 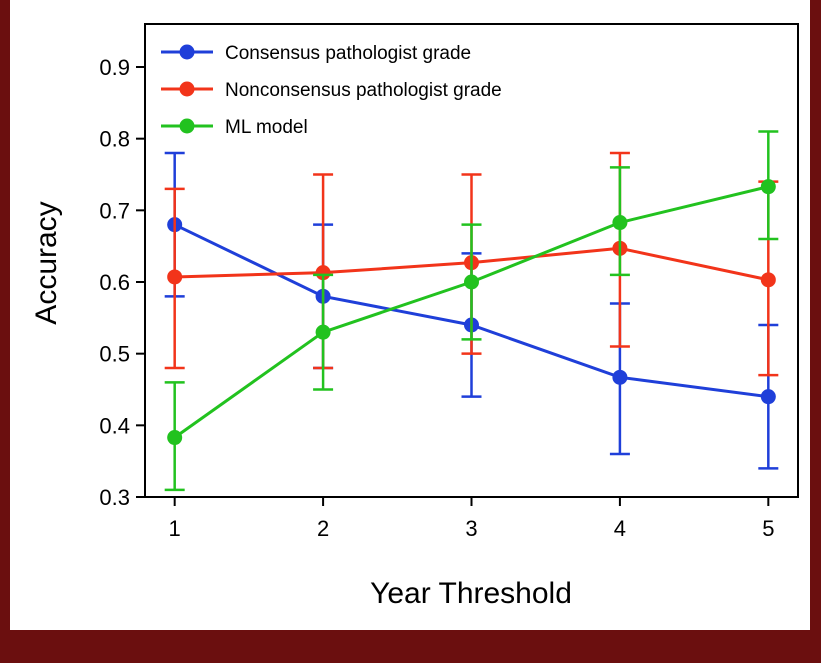 I want to click on y-tick-label: 0.5, so click(x=114, y=354).